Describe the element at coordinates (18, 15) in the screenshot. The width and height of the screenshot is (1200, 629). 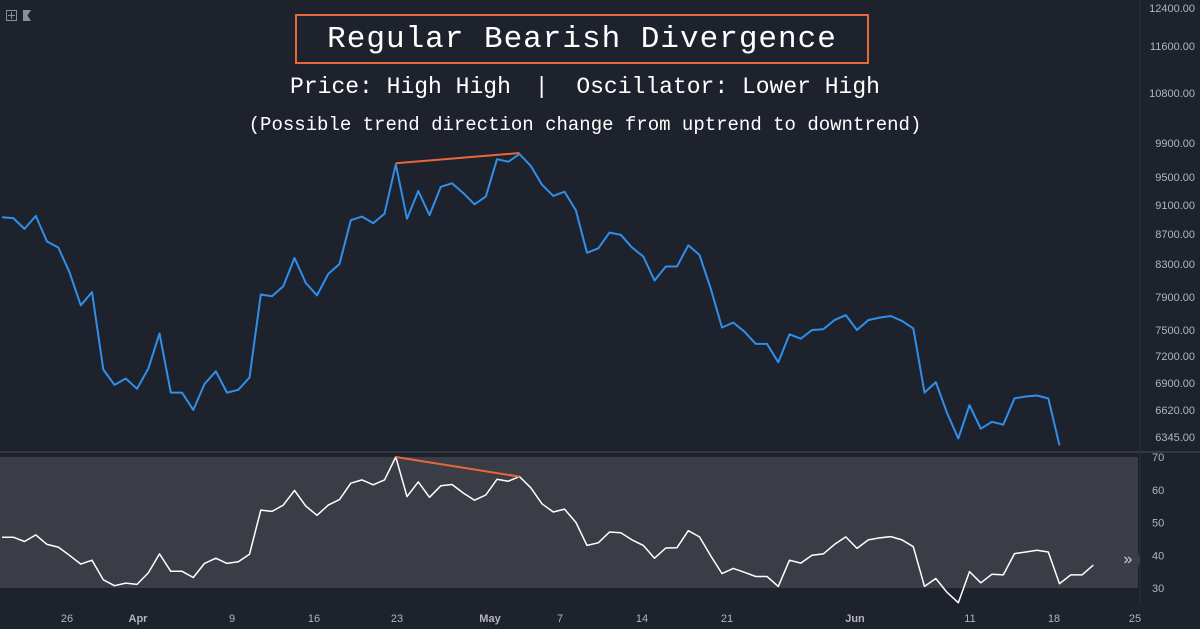
I see `chart-toolbar` at that location.